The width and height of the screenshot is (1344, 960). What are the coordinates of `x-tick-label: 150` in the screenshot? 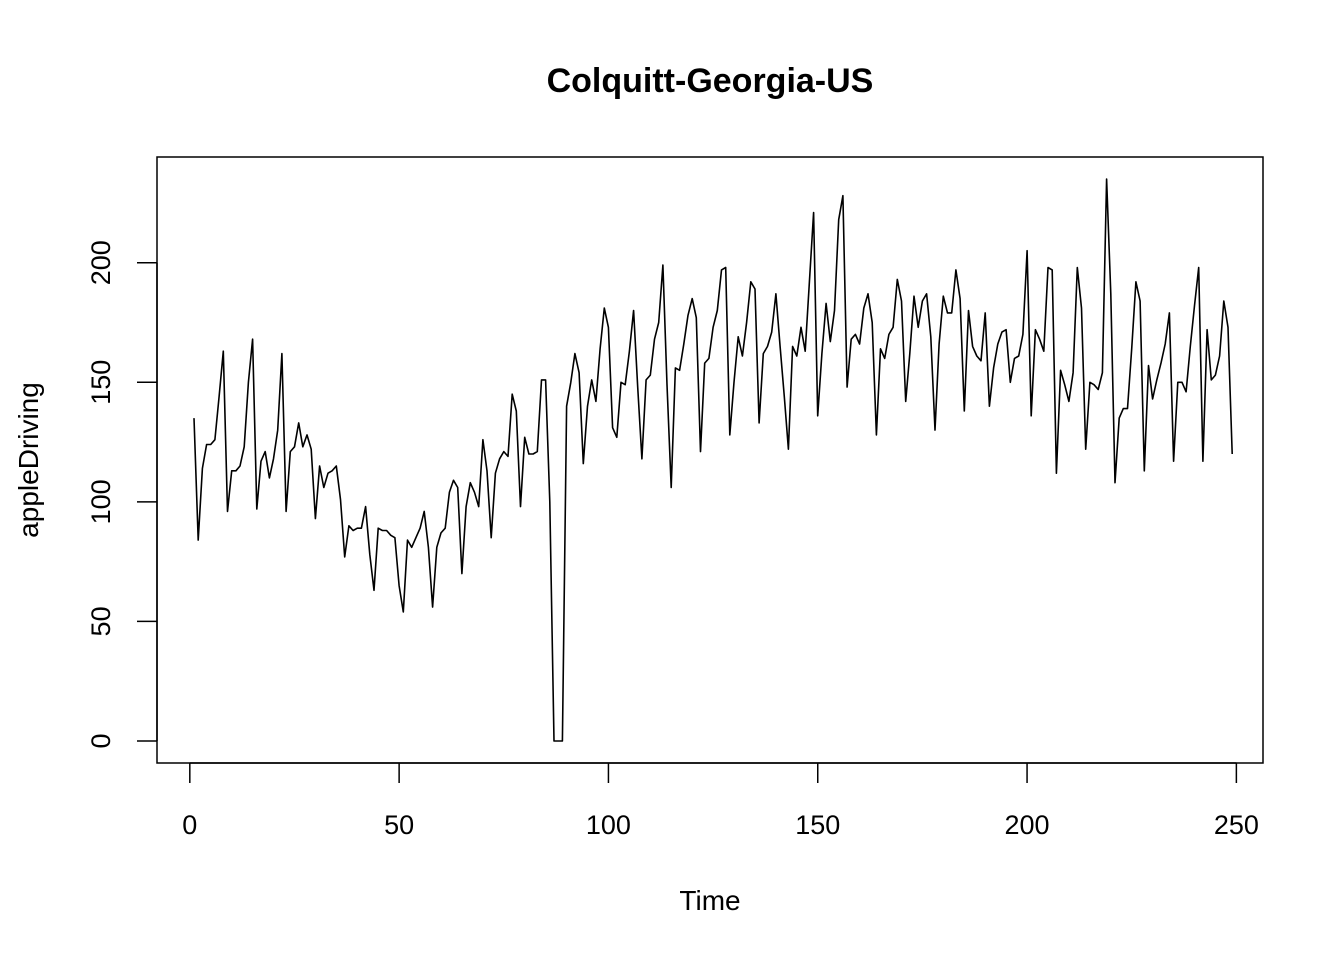 It's located at (817, 825).